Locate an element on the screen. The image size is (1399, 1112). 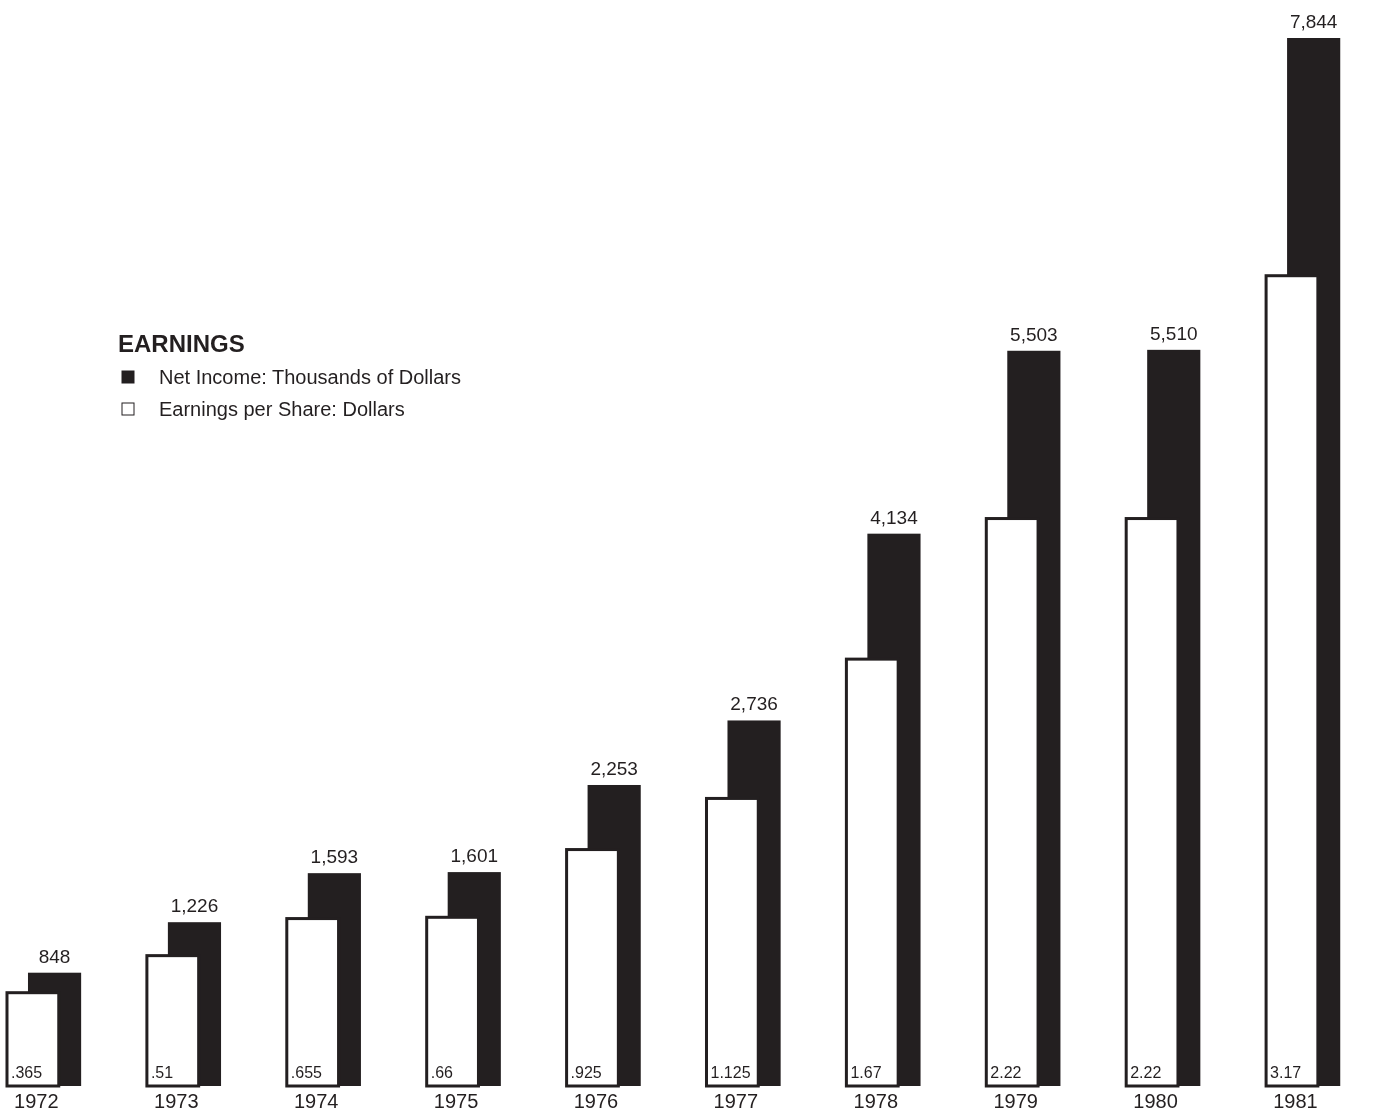
legend-label: Net Income: Thousands of Dollars is located at coordinates (310, 377).